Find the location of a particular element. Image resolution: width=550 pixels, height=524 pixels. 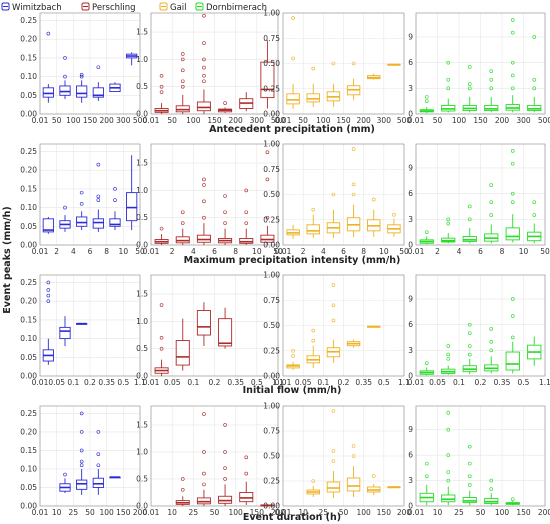

y-tick-label: 0.75 is located at coordinates (271, 431).